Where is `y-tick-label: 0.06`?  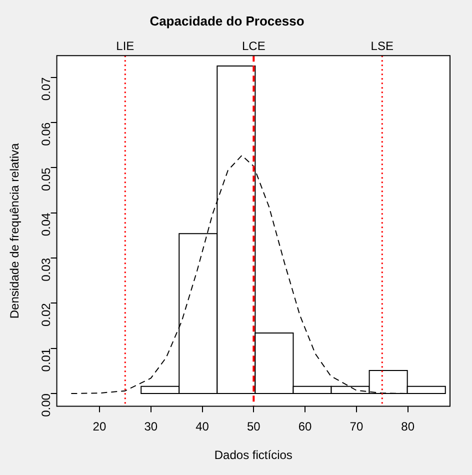 y-tick-label: 0.06 is located at coordinates (46, 134).